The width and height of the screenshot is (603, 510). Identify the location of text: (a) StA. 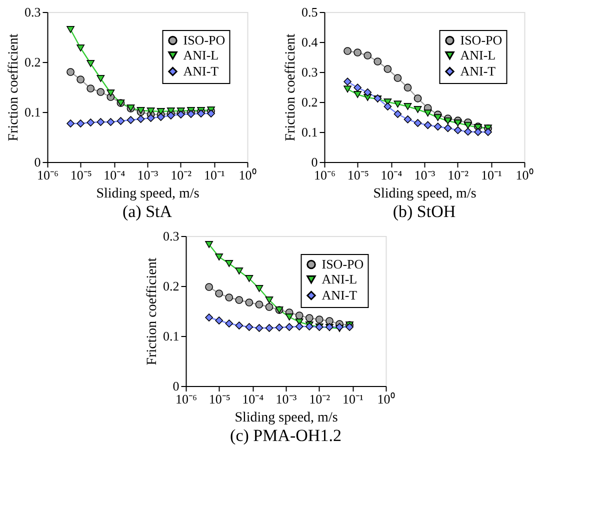
(147, 211).